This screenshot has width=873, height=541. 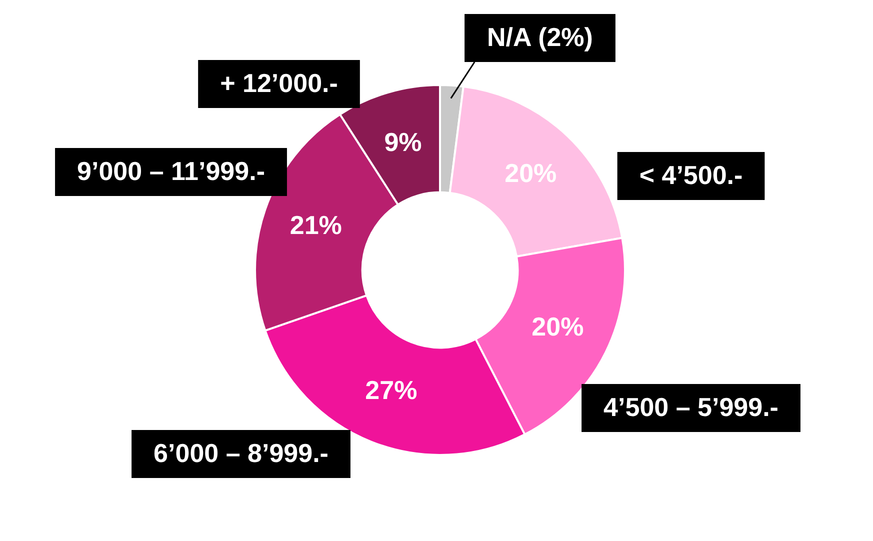 What do you see at coordinates (691, 175) in the screenshot?
I see `slice-label: < 4’500.-` at bounding box center [691, 175].